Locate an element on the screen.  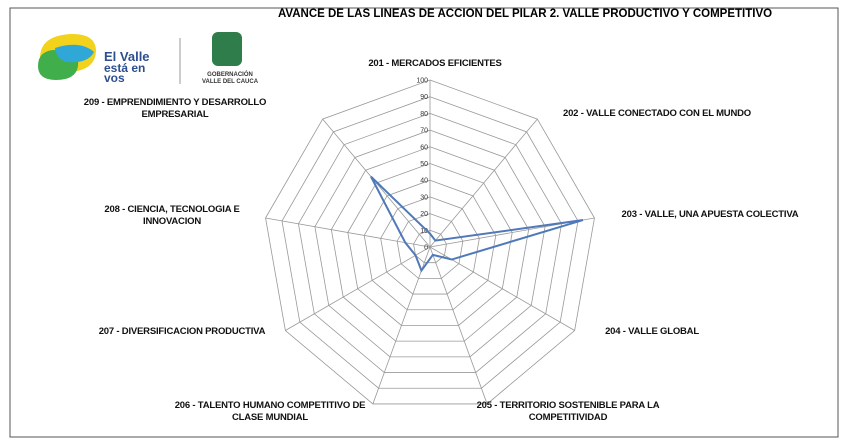
axis-label: 201 - MERCADOS EFICIENTES is located at coordinates (435, 63).